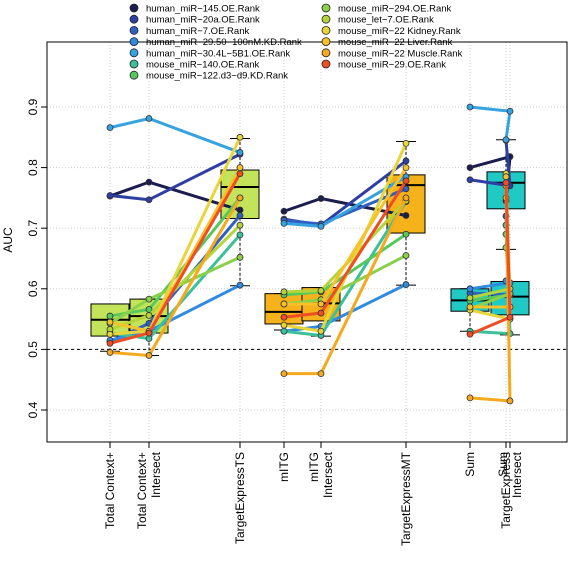 The image size is (568, 572). I want to click on y-tick-label: 0.6, so click(33, 288).